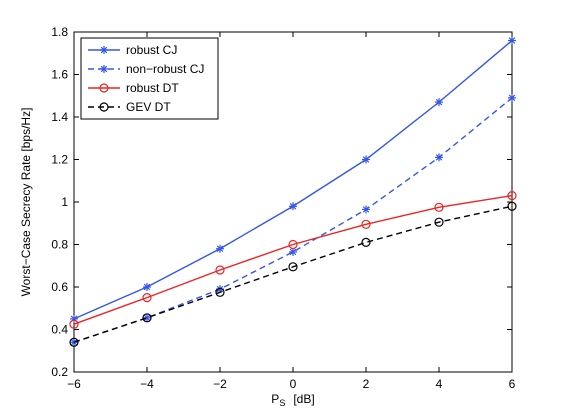  Describe the element at coordinates (282, 403) in the screenshot. I see `x-axis-label-subscript: S` at that location.